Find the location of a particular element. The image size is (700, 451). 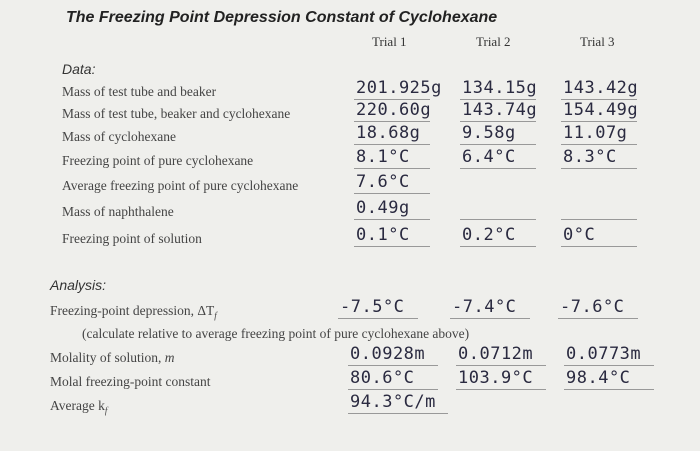

handwritten-value: 134.15g is located at coordinates (500, 88).